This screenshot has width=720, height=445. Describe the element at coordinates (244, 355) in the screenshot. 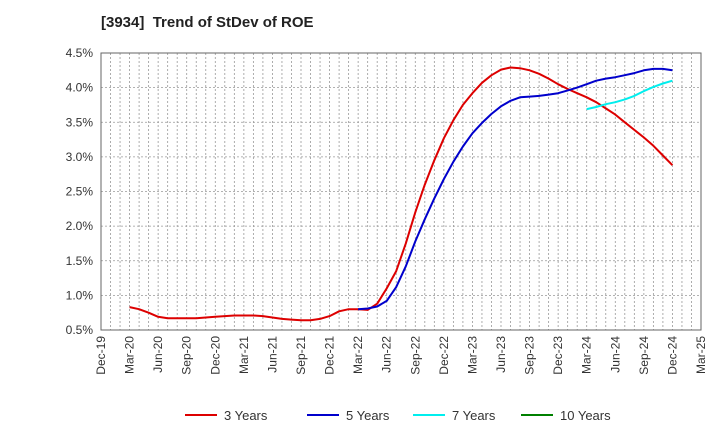

I see `x-tick-label: Mar-21` at that location.